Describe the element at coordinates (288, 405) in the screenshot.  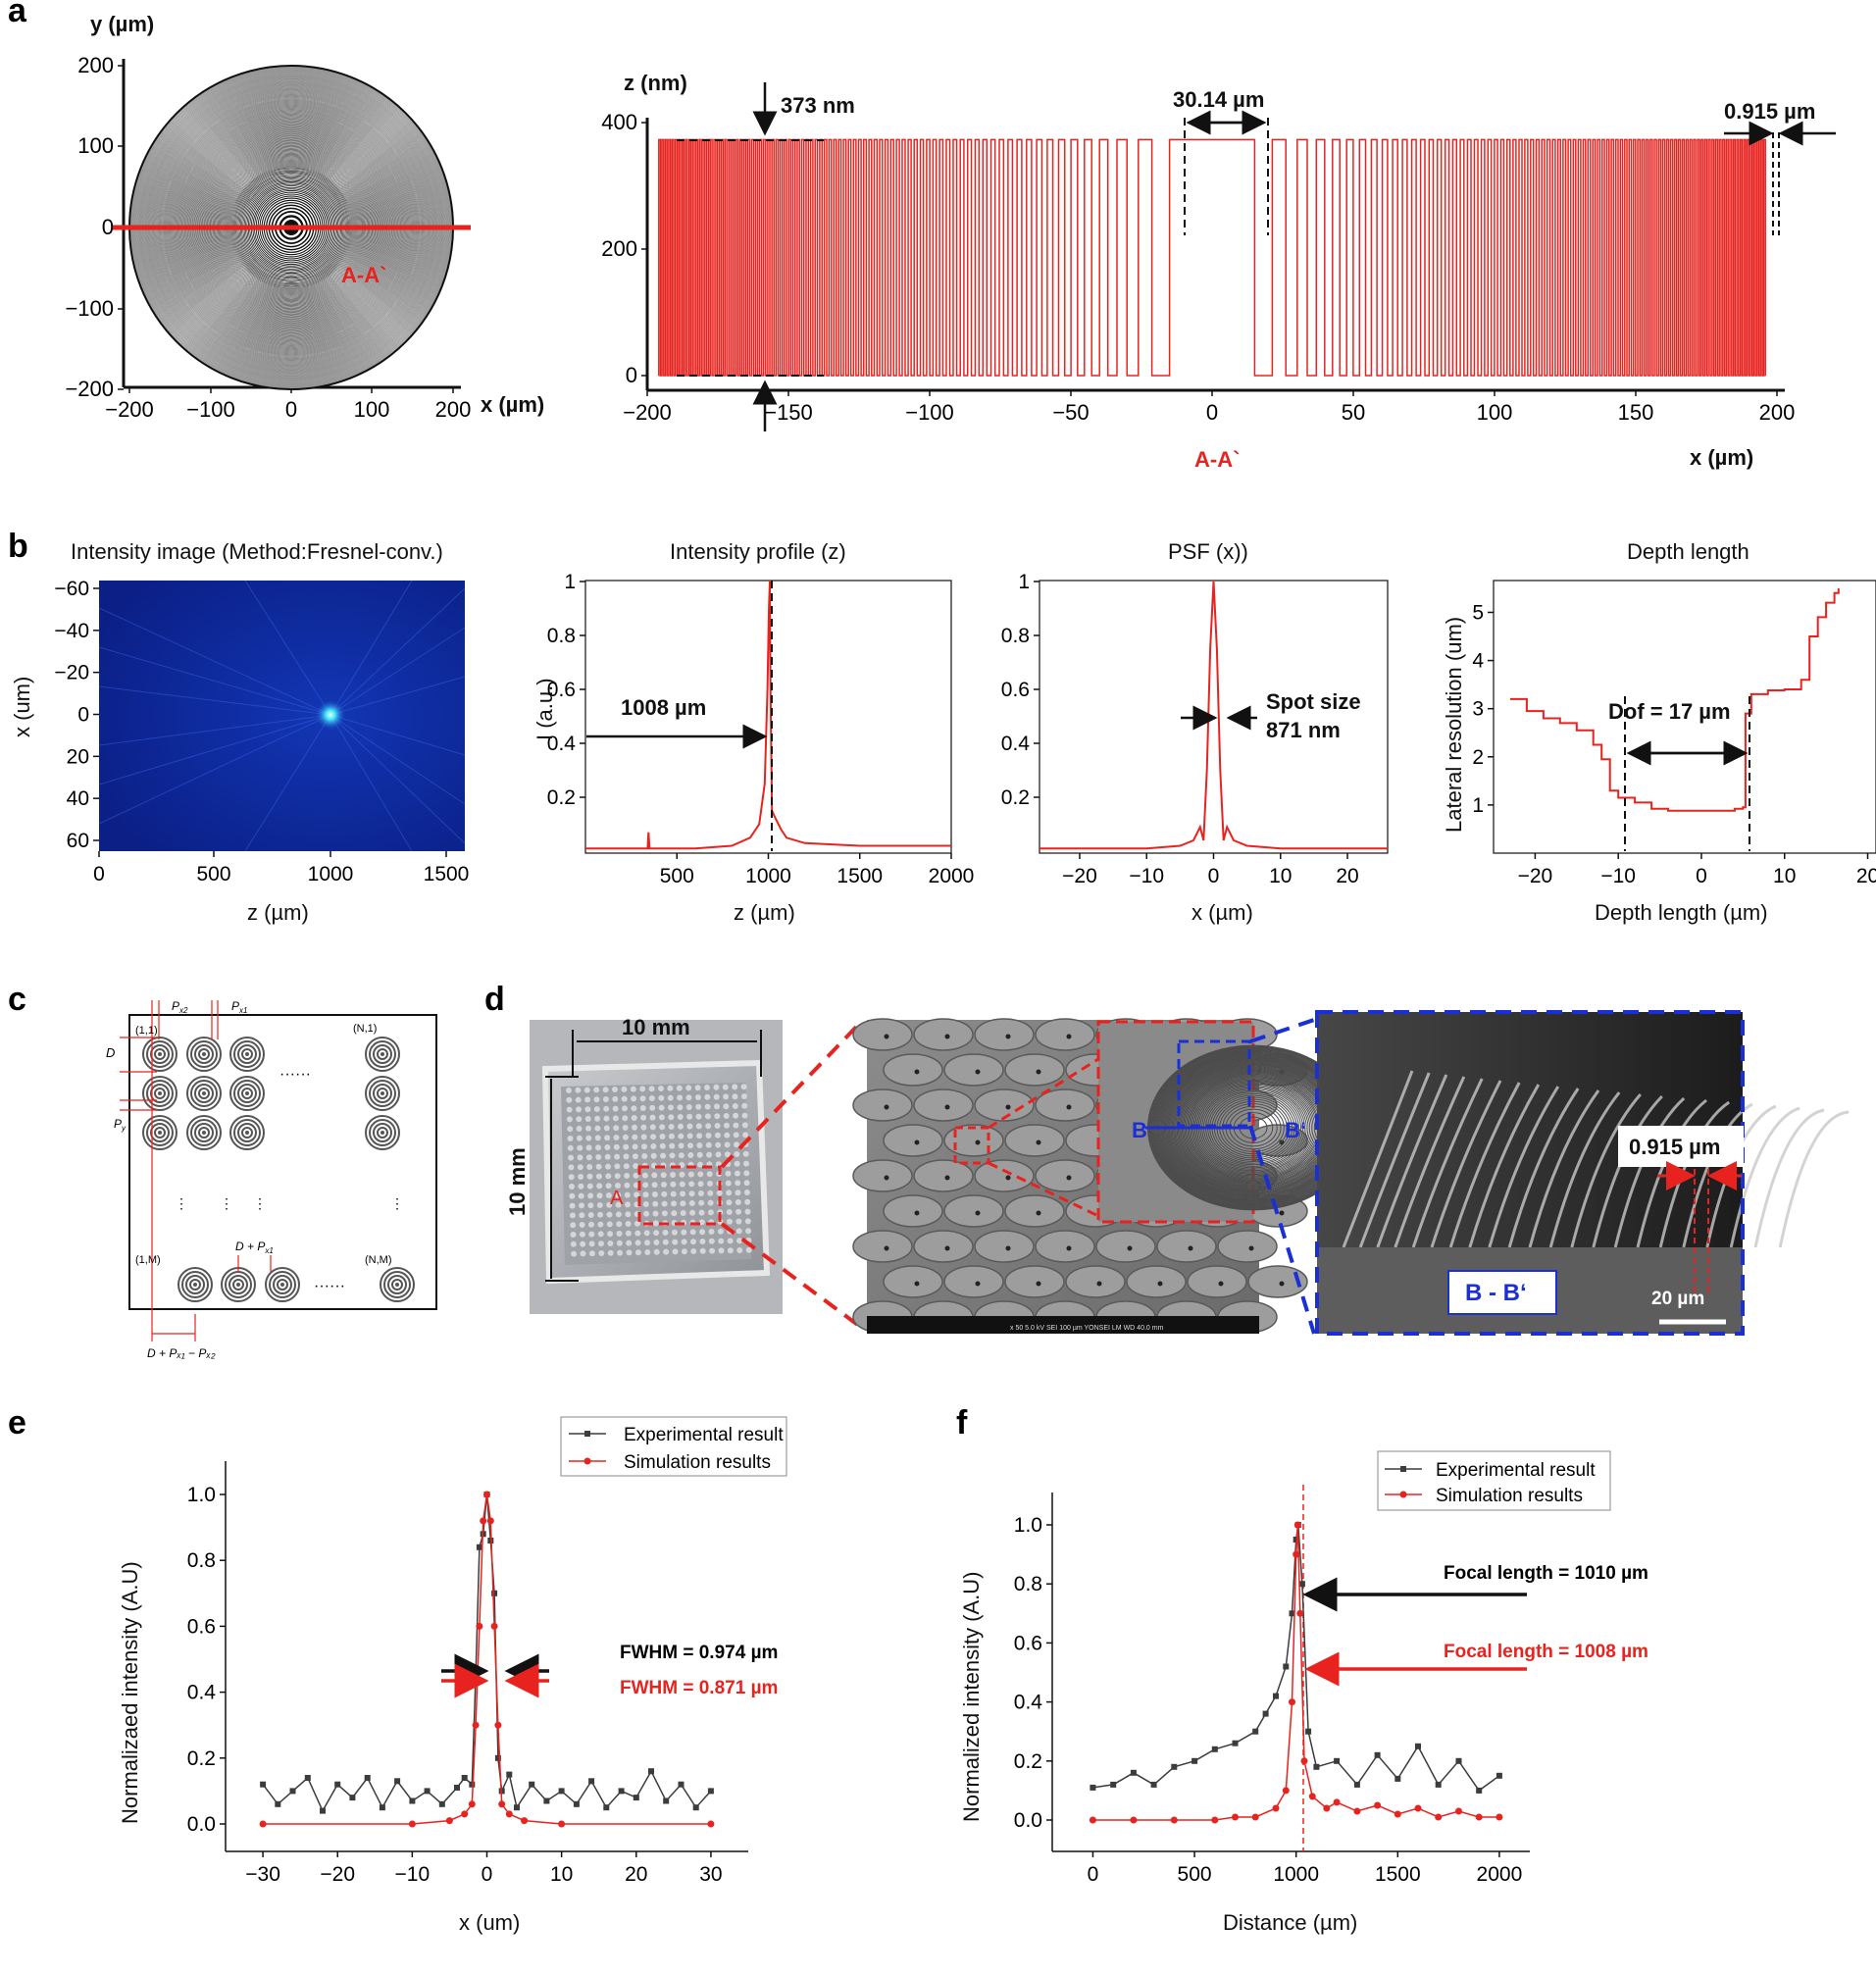
I see `zone-plate-x-ticks: −200 −100 0 100 200` at that location.